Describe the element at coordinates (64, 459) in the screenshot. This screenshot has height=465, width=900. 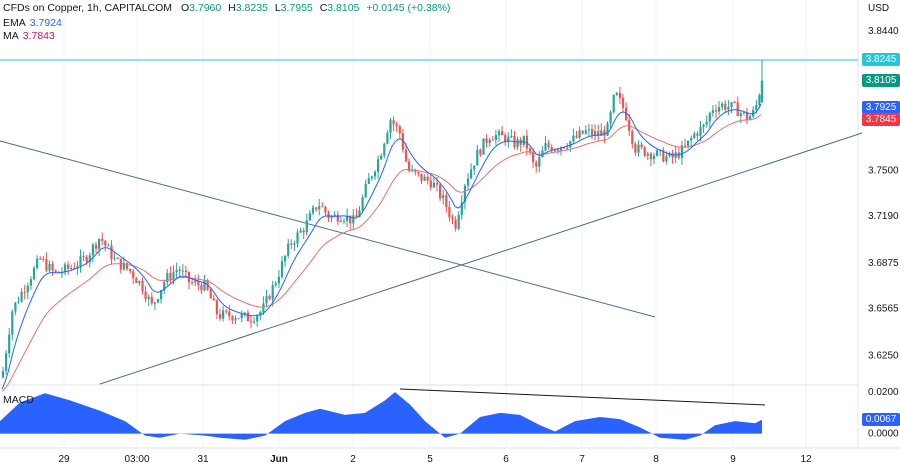
I see `x-tick-label: 29` at that location.